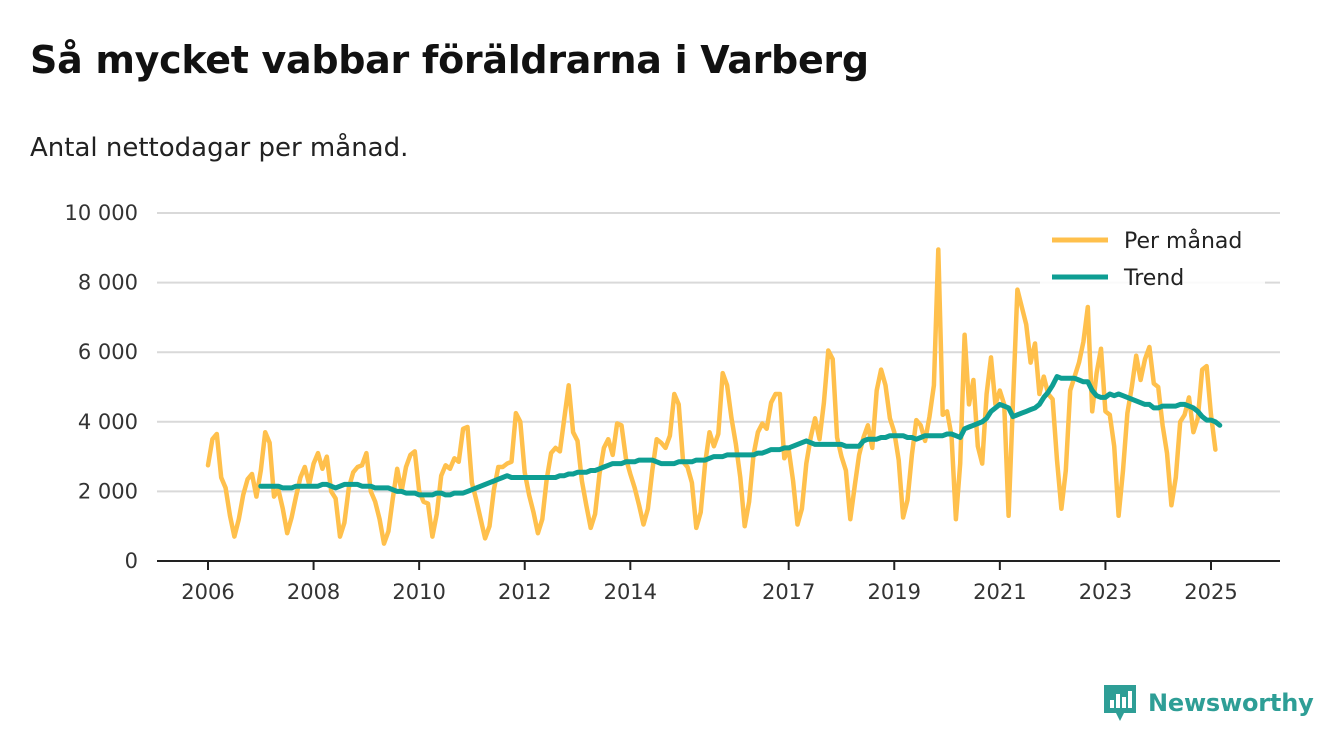  What do you see at coordinates (108, 491) in the screenshot?
I see `y-tick-label: 2 000` at bounding box center [108, 491].